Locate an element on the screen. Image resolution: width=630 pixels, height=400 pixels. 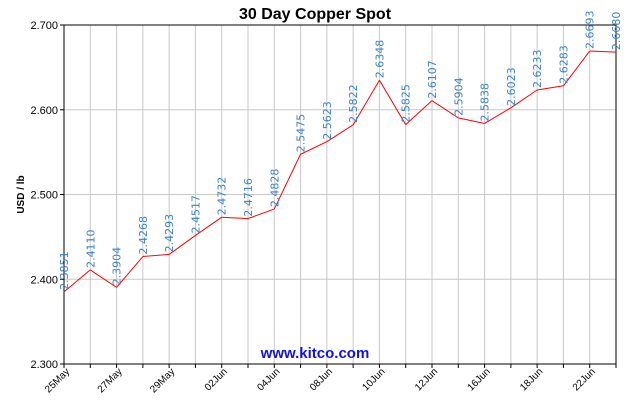
y-tick-label: 2.400 is located at coordinates (44, 280).